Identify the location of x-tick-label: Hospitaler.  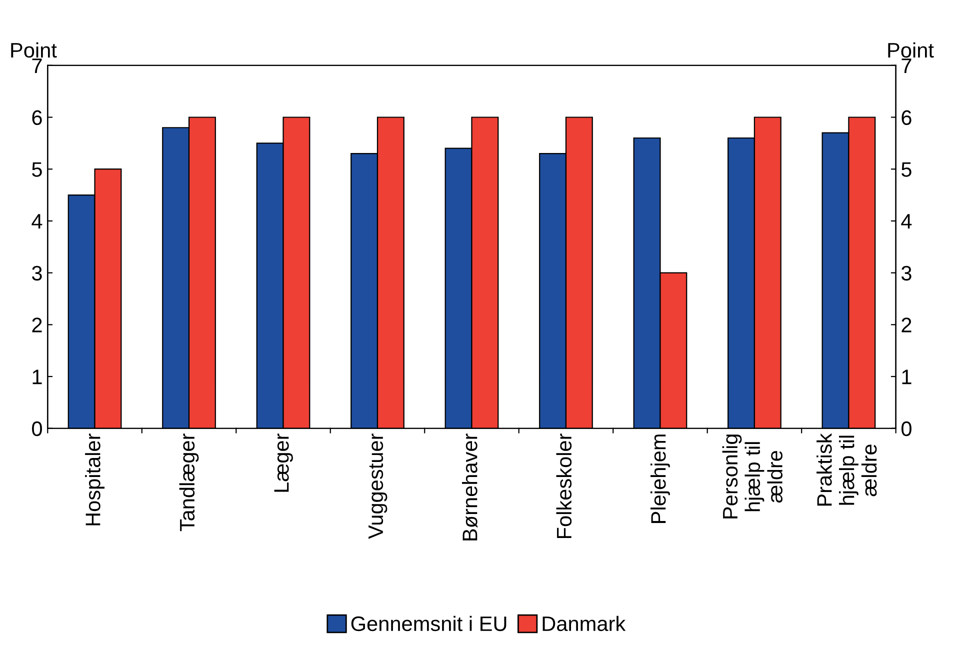
(94, 480).